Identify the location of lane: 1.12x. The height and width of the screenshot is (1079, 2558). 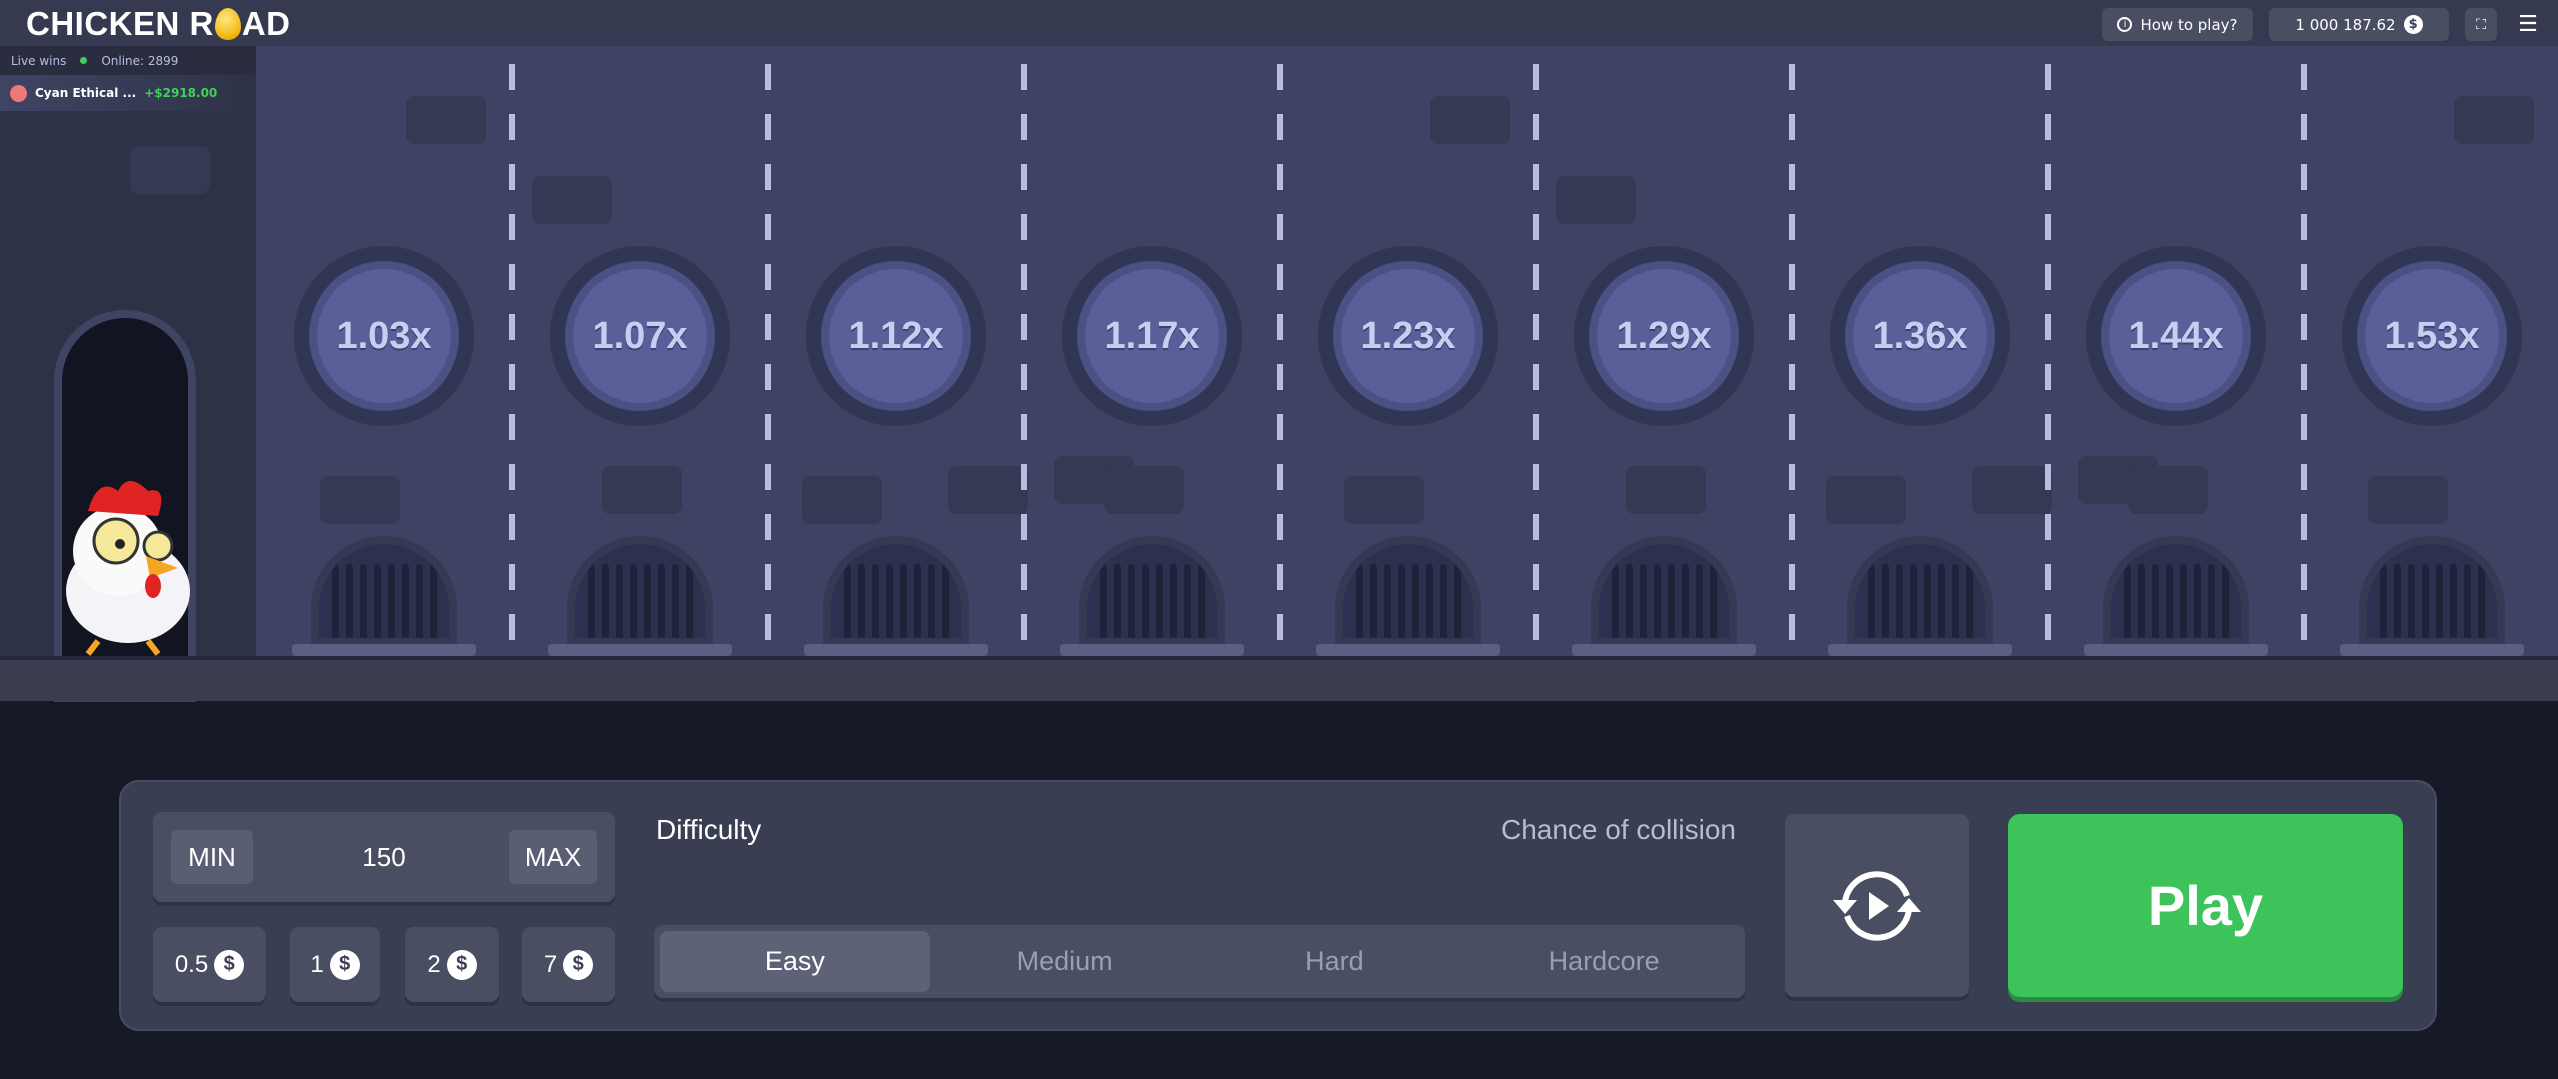
(896, 351).